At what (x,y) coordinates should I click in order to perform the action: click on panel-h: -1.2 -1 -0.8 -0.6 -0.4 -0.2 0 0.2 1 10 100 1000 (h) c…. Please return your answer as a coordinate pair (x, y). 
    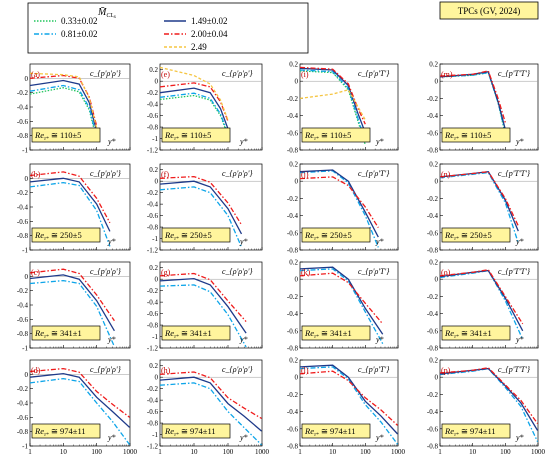
    Looking at the image, I should click on (208, 407).